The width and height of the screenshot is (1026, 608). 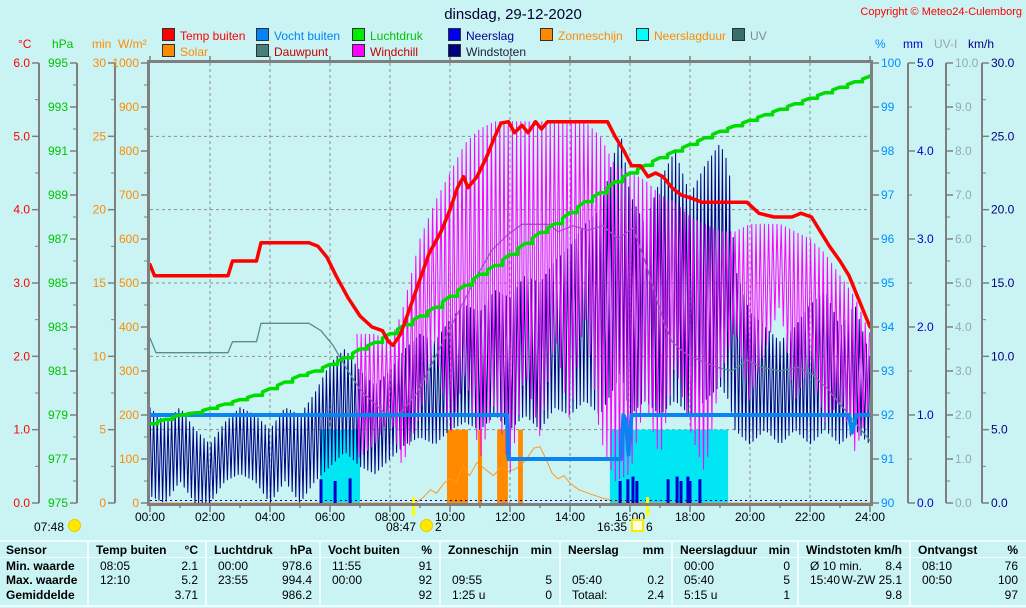 What do you see at coordinates (102, 503) in the screenshot?
I see `y-tick-label-minutes: 0` at bounding box center [102, 503].